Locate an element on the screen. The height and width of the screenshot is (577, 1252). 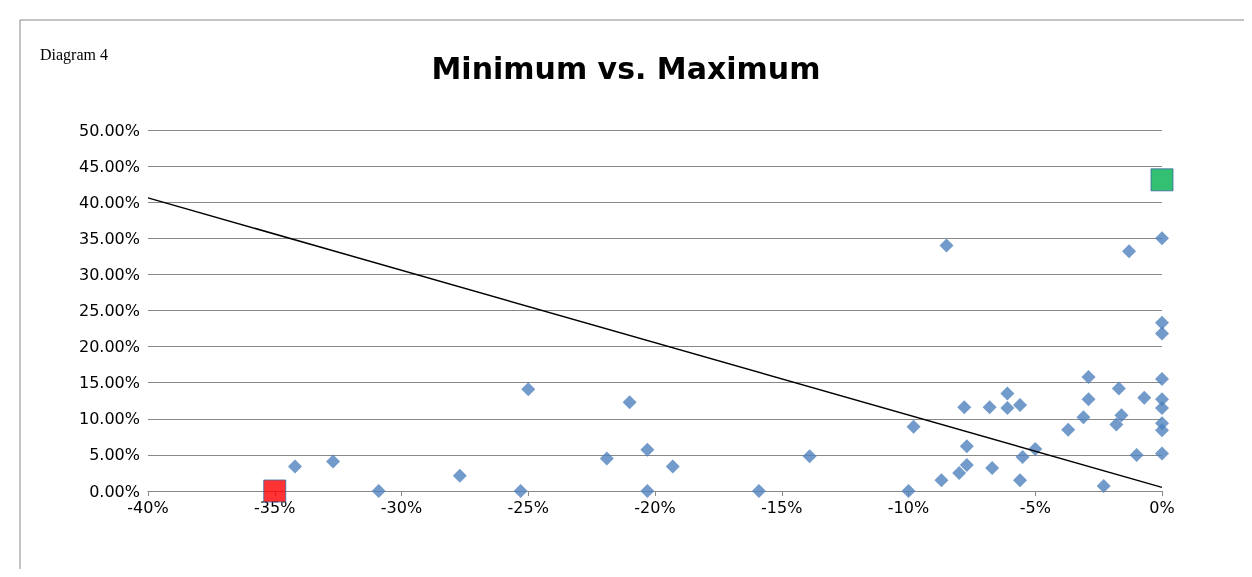
x-tick-label: -20% is located at coordinates (655, 507).